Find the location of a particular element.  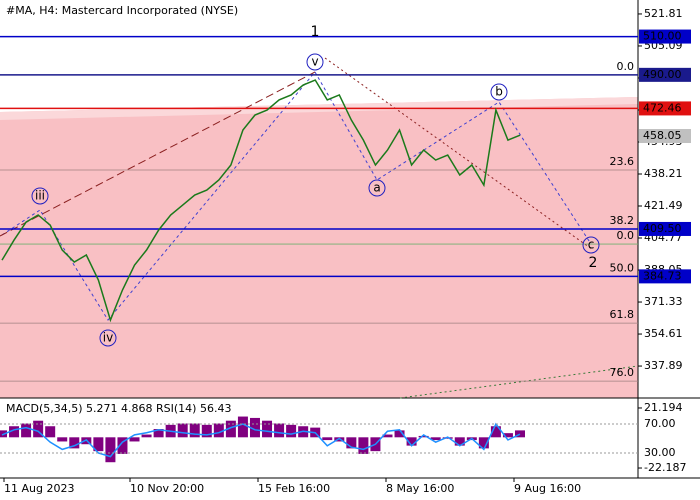

y-tick-label: 421.49 is located at coordinates (663, 205).